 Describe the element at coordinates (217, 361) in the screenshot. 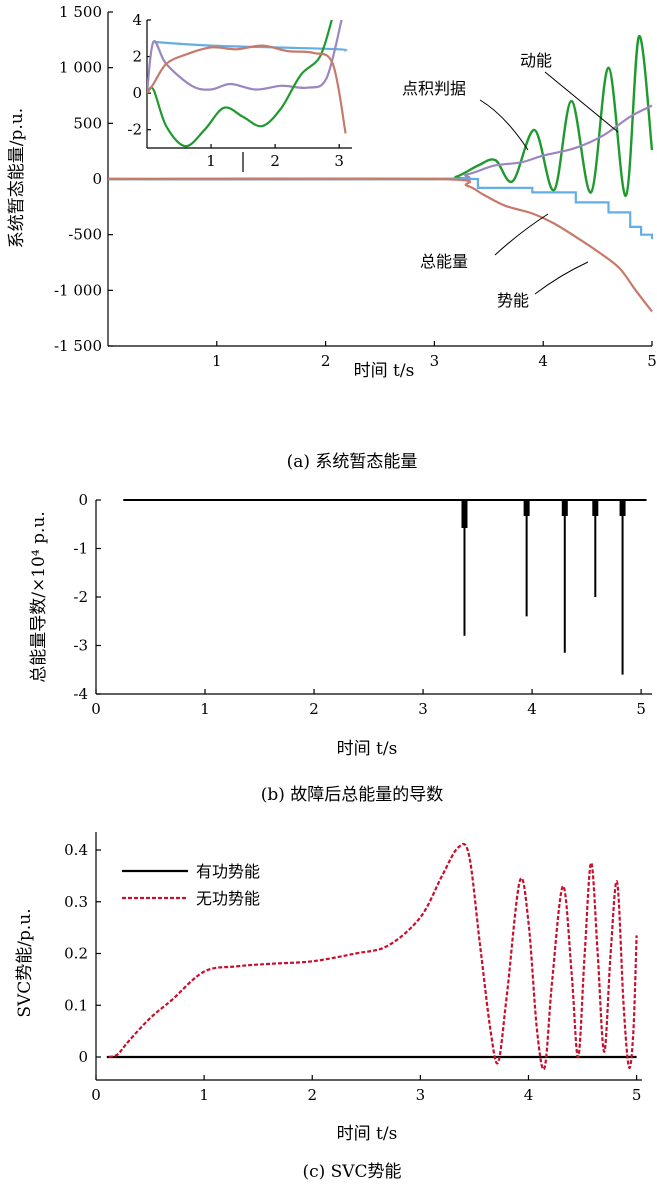

I see `panel-a-xtick-label: 1` at that location.